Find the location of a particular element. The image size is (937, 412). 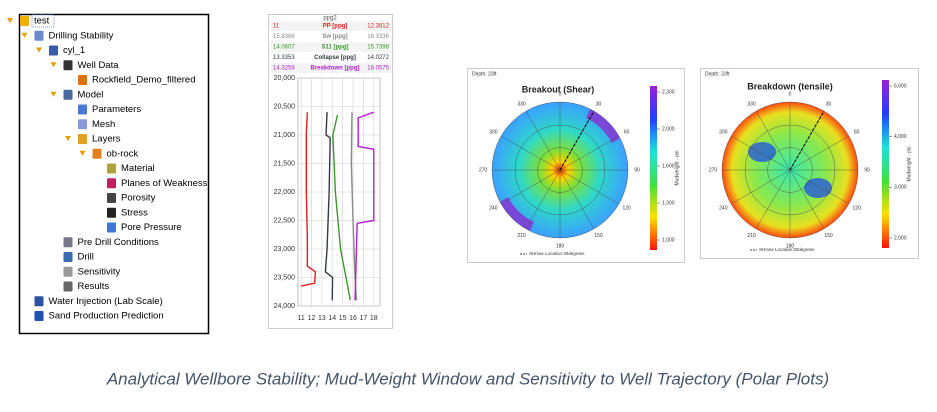

colorbar-label: Mudweight - psi is located at coordinates (909, 163).